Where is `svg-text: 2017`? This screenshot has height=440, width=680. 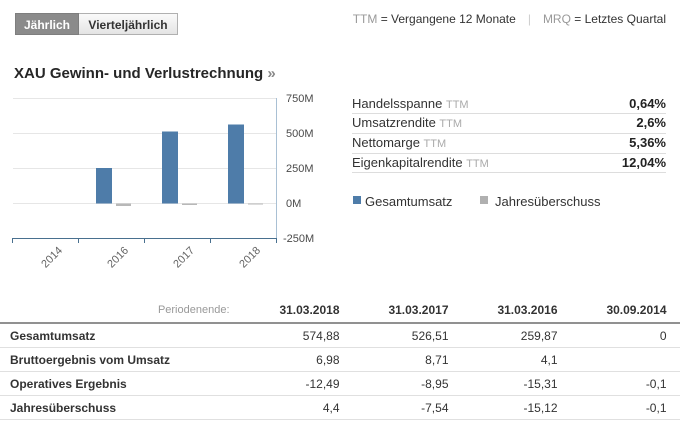 svg-text: 2017 is located at coordinates (184, 258).